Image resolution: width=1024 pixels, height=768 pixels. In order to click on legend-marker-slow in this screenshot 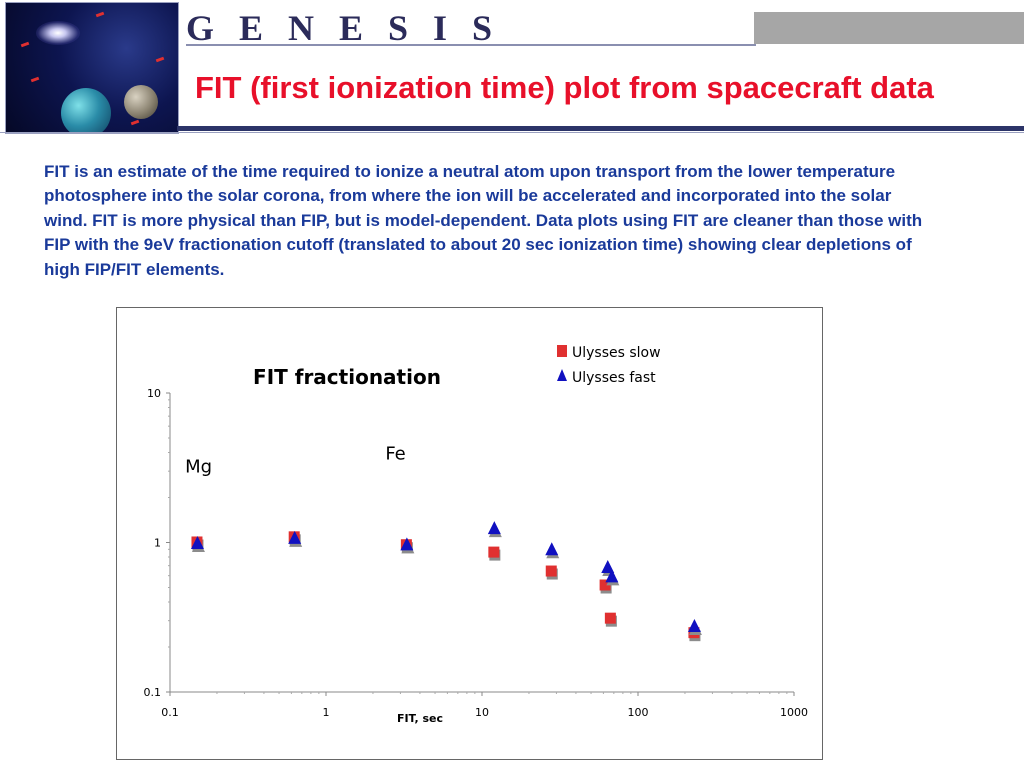, I will do `click(562, 351)`.